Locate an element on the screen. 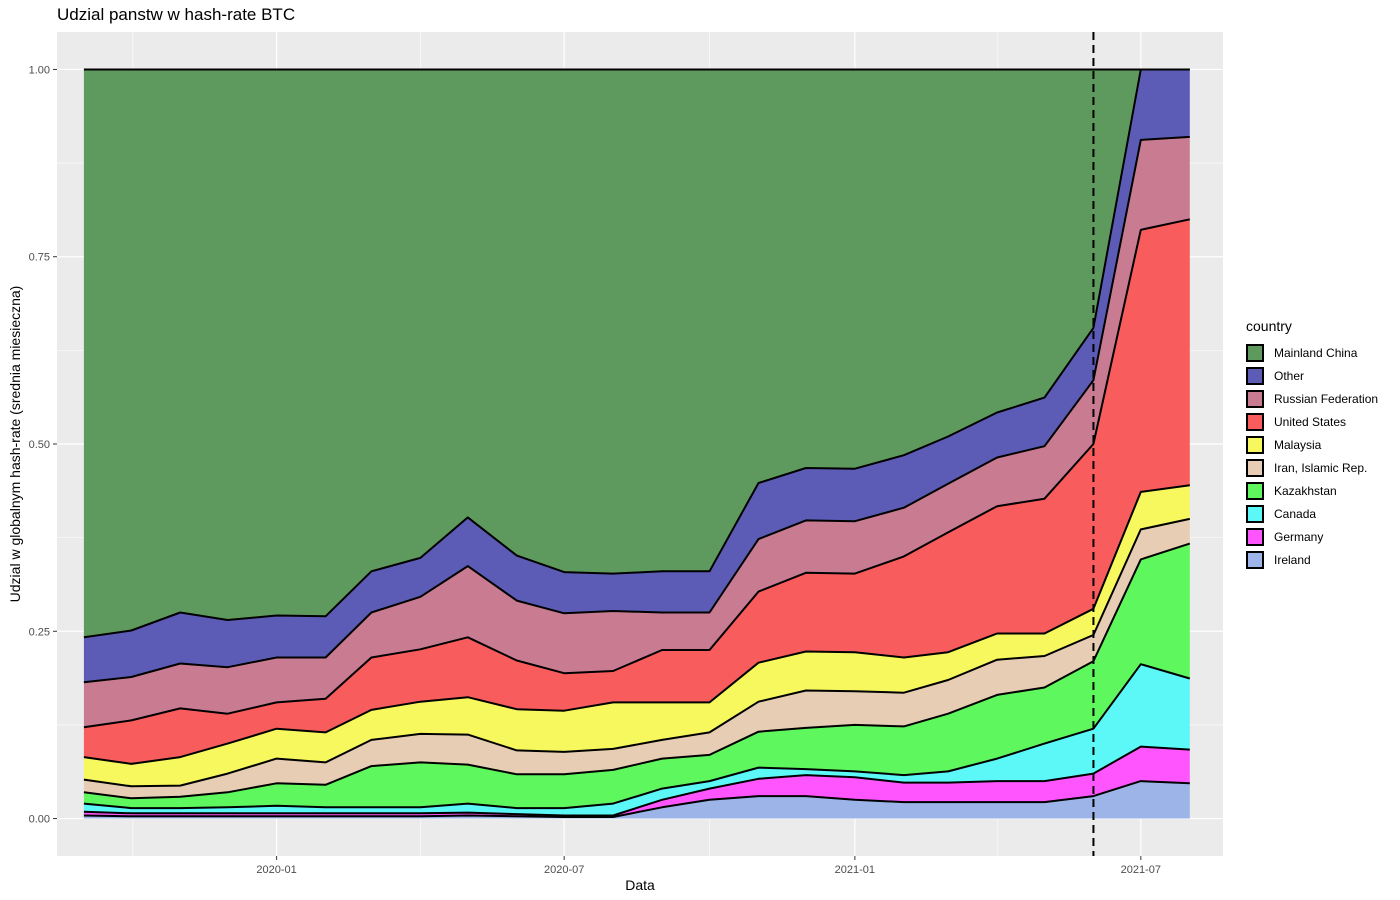 This screenshot has width=1400, height=900. area-canada is located at coordinates (636, 740).